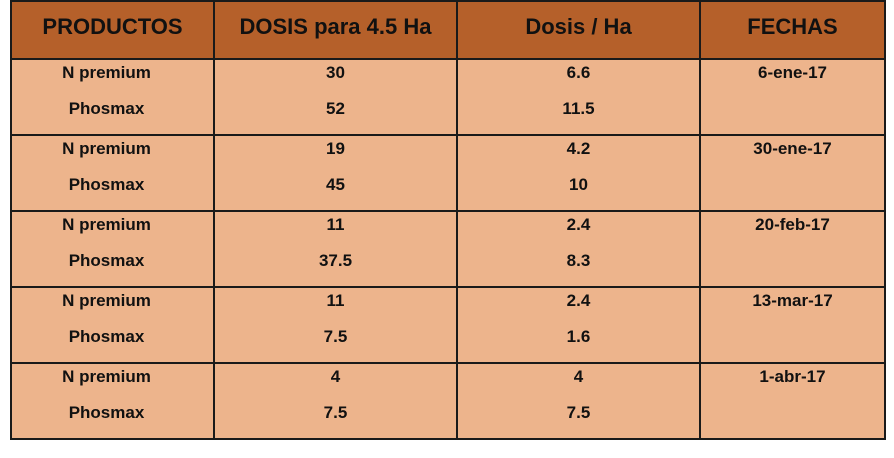 The image size is (894, 458). What do you see at coordinates (578, 376) in the screenshot?
I see `dose-per-ha-value: 4` at bounding box center [578, 376].